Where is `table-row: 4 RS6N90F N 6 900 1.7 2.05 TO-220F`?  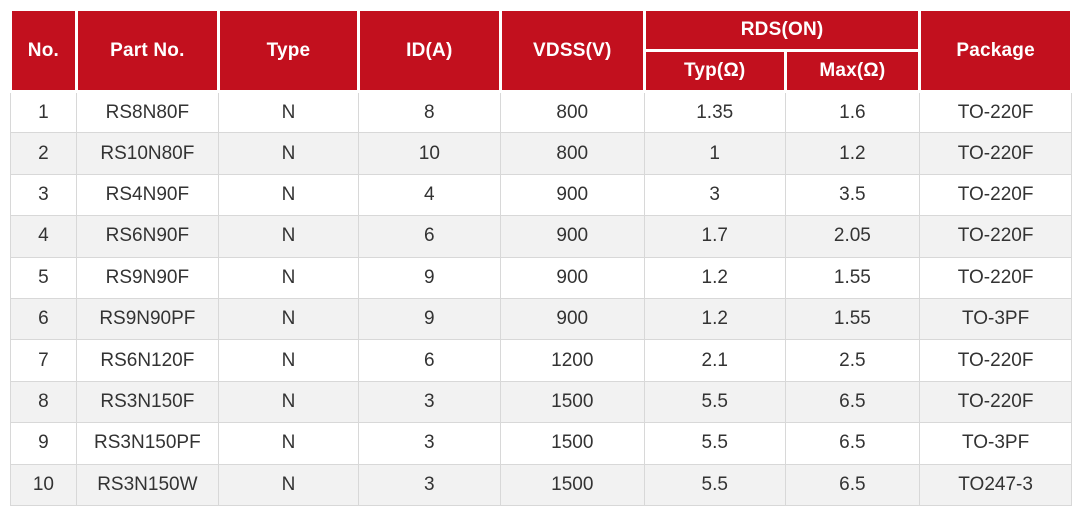 table-row: 4 RS6N90F N 6 900 1.7 2.05 TO-220F is located at coordinates (541, 236).